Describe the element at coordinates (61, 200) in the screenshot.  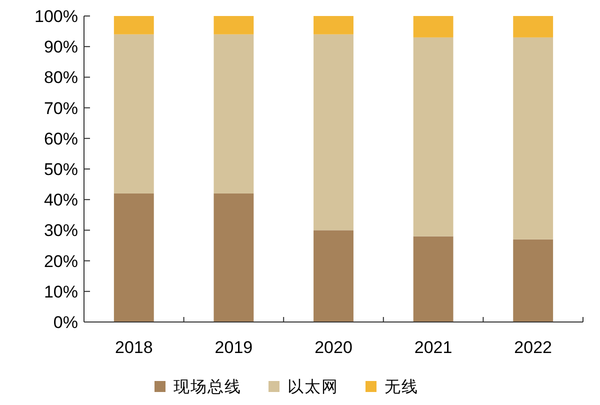
I see `y-tick-label: 40%` at that location.